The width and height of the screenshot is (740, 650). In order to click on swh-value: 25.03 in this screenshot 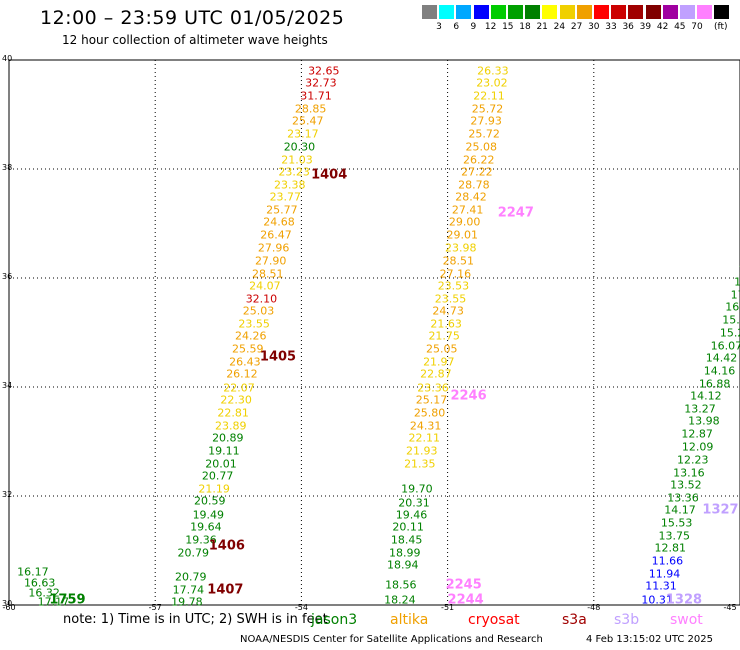, I will do `click(258, 311)`.